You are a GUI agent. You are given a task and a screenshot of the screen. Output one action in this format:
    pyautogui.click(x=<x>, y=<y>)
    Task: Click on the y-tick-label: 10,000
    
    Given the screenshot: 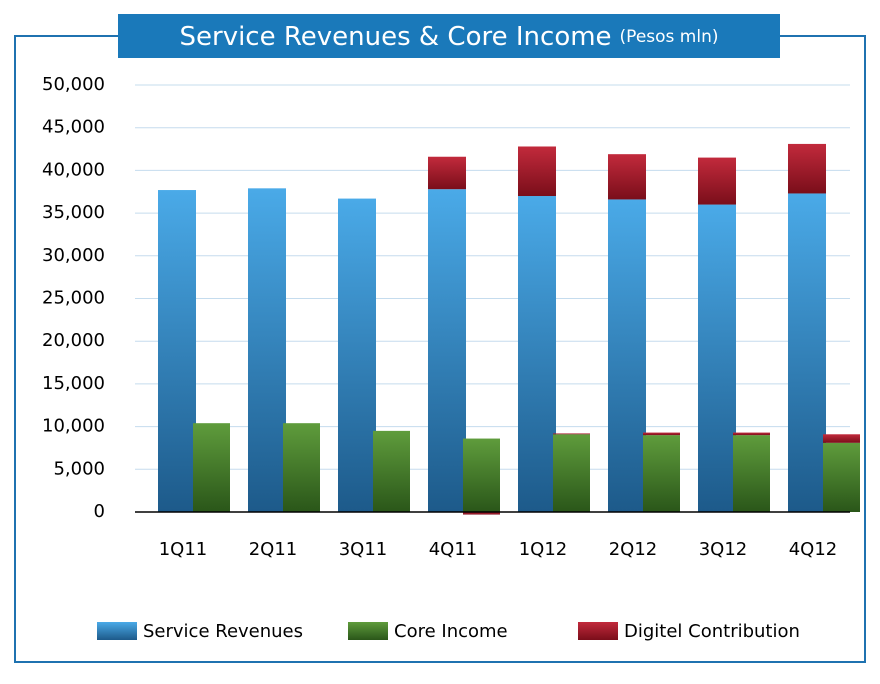 What is the action you would take?
    pyautogui.click(x=73, y=426)
    